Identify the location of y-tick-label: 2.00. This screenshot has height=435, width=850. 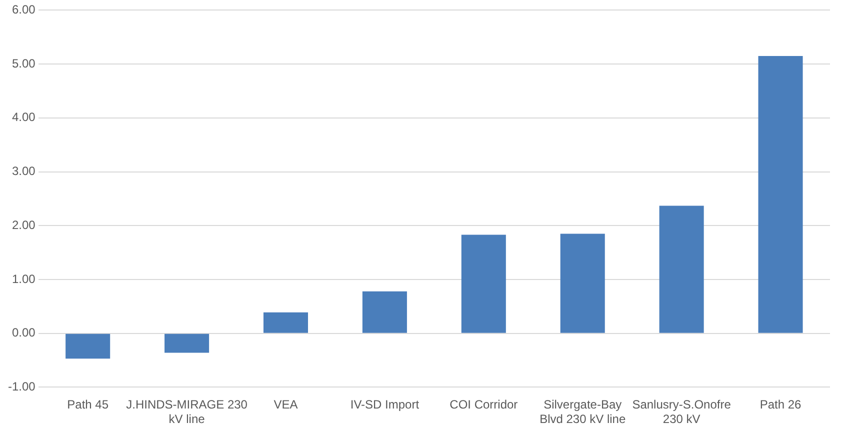
(24, 225).